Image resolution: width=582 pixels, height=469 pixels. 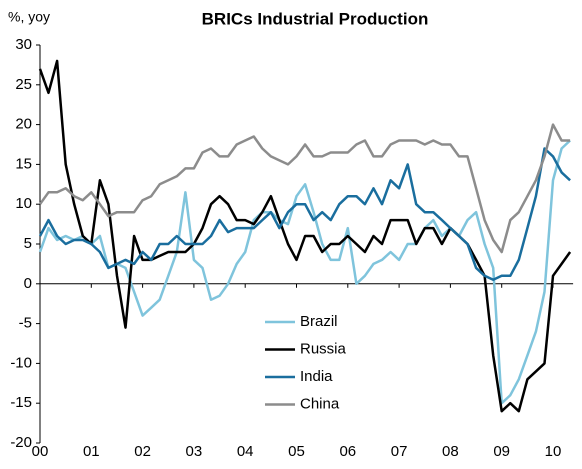 I want to click on y-tick-label: 25, so click(x=23, y=84).